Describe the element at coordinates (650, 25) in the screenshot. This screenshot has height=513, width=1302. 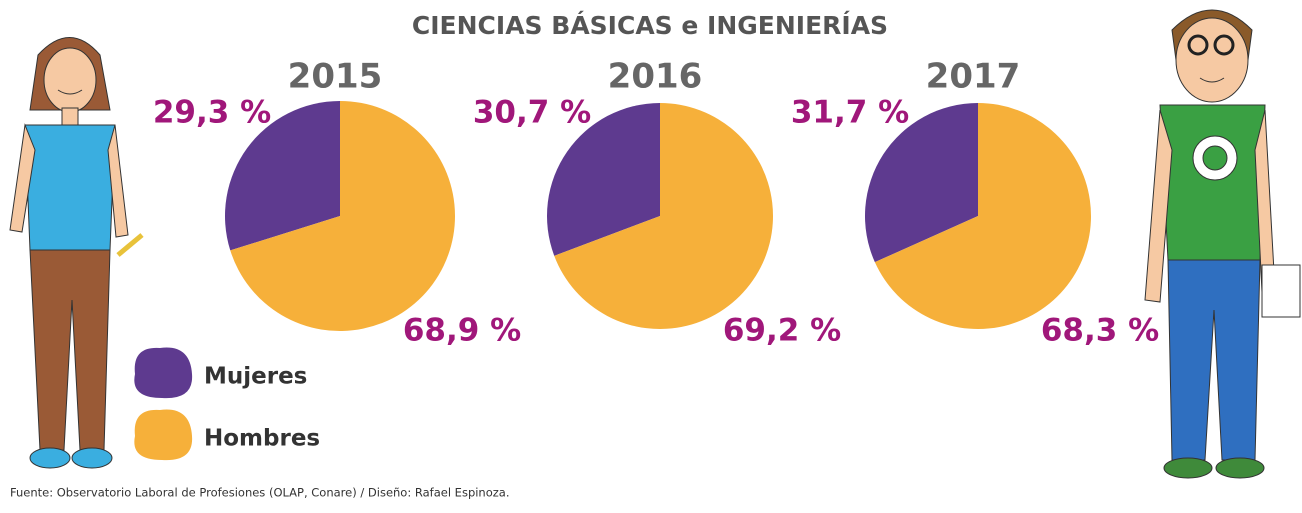
I see `title: CIENCIAS BÁSICAS e INGENIERÍAS` at that location.